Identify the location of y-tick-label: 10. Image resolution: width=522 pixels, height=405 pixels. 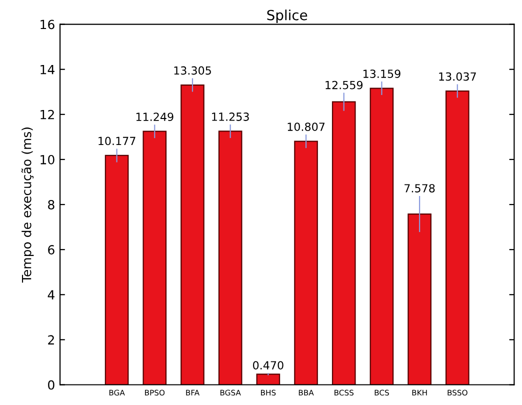
(47, 159).